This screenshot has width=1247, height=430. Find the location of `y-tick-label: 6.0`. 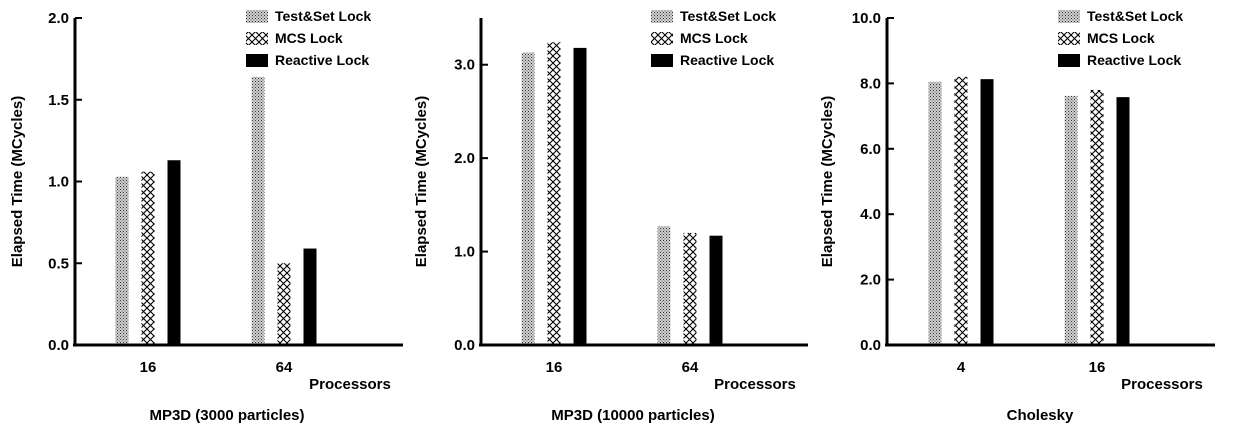

y-tick-label: 6.0 is located at coordinates (870, 149).